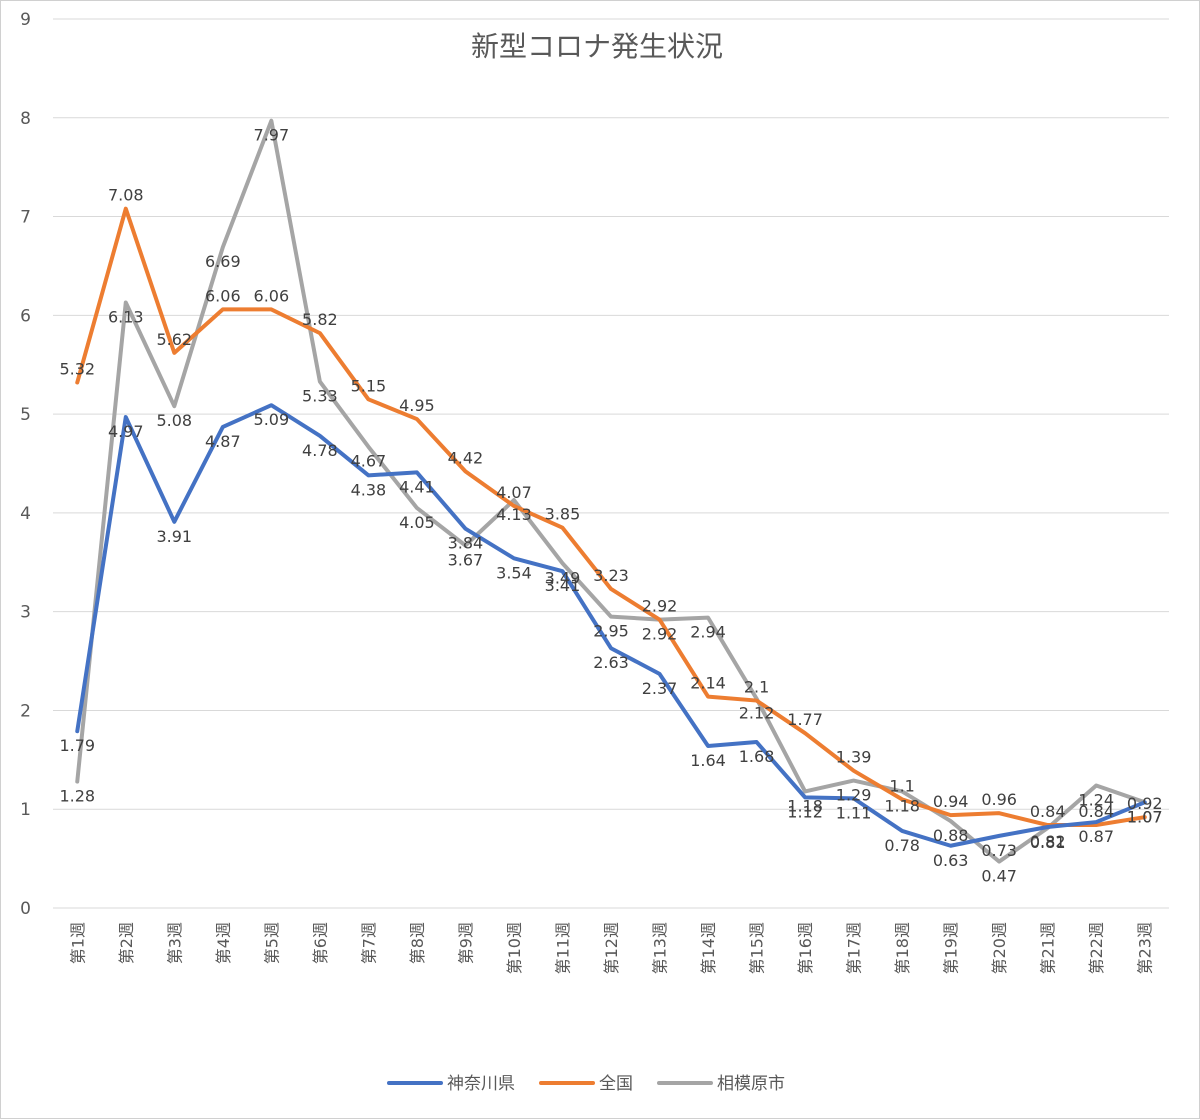 The width and height of the screenshot is (1200, 1120). I want to click on y-tick-label: 7, so click(25, 218).